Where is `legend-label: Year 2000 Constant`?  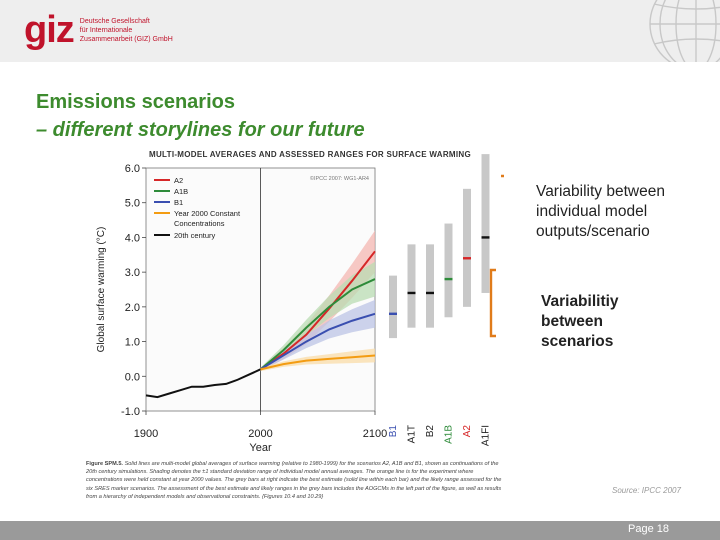
legend-label: Year 2000 Constant is located at coordinates (207, 213).